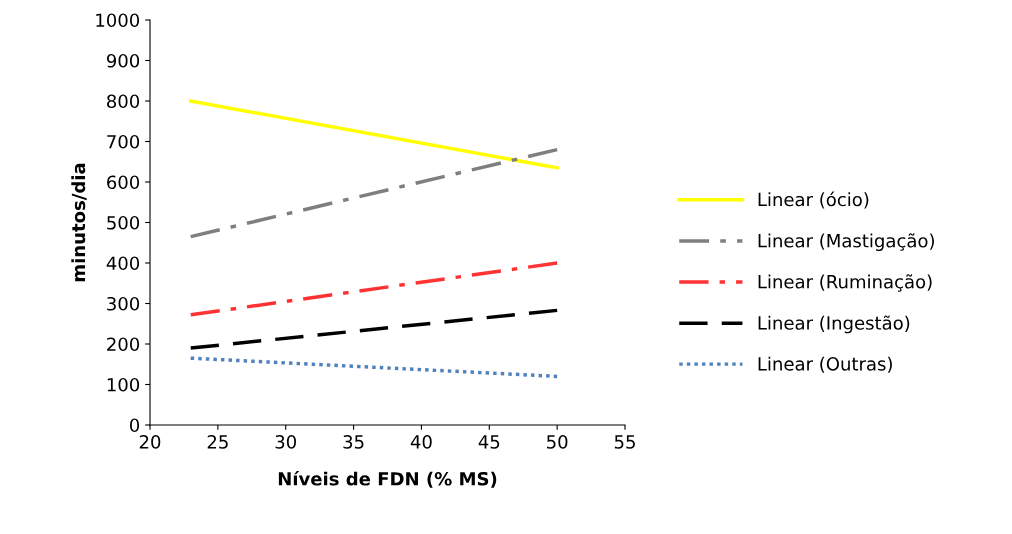  What do you see at coordinates (846, 242) in the screenshot?
I see `legend-label: Linear (Mastigação)` at bounding box center [846, 242].